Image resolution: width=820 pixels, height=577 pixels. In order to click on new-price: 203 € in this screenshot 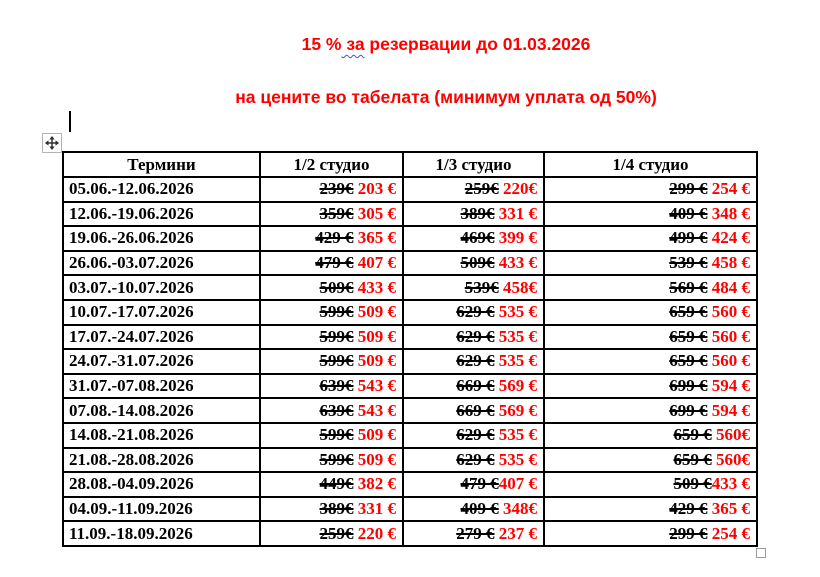, I will do `click(374, 189)`.